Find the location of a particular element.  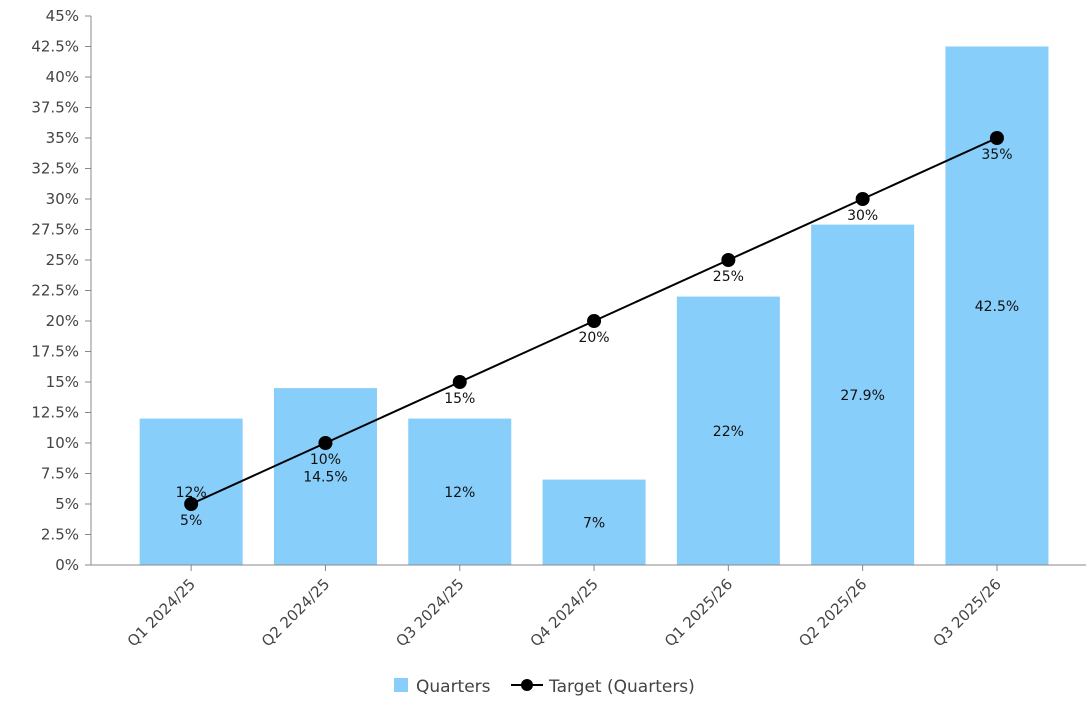

y-tick-label: 45% is located at coordinates (62, 16).